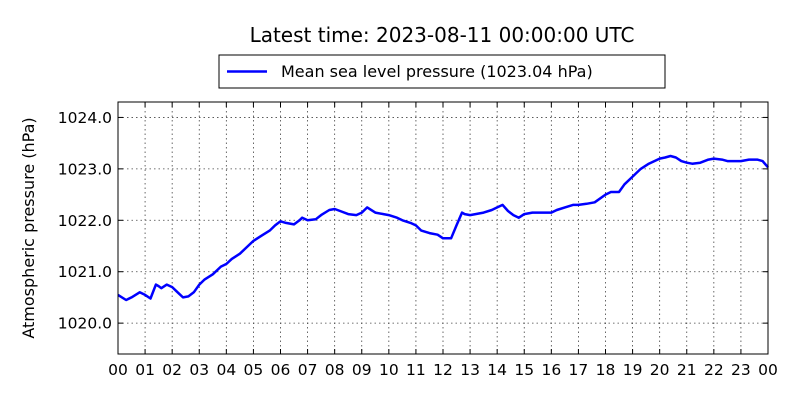 Image resolution: width=800 pixels, height=400 pixels. Describe the element at coordinates (199, 370) in the screenshot. I see `x-tick-label: 03` at that location.